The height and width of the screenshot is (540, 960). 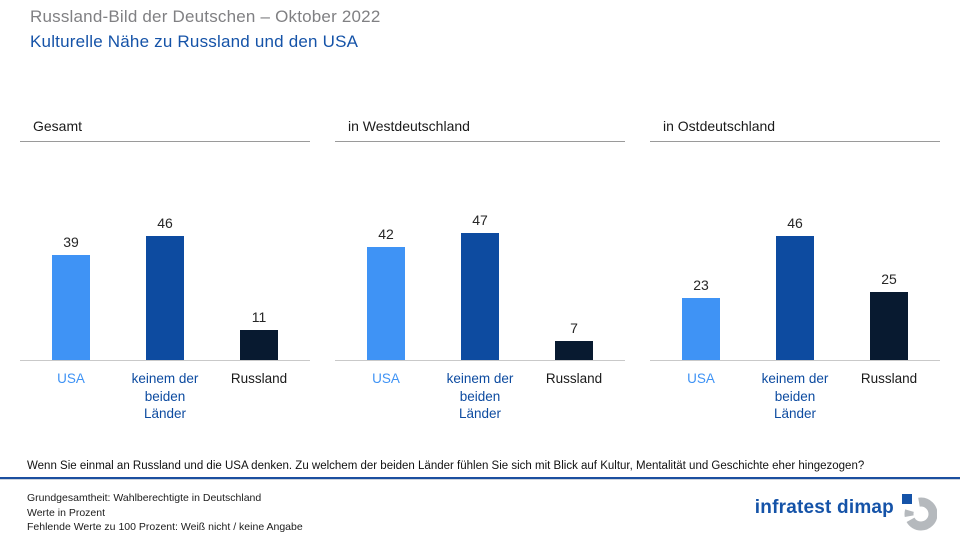 I want to click on bar-group-russland: 7, so click(x=574, y=340).